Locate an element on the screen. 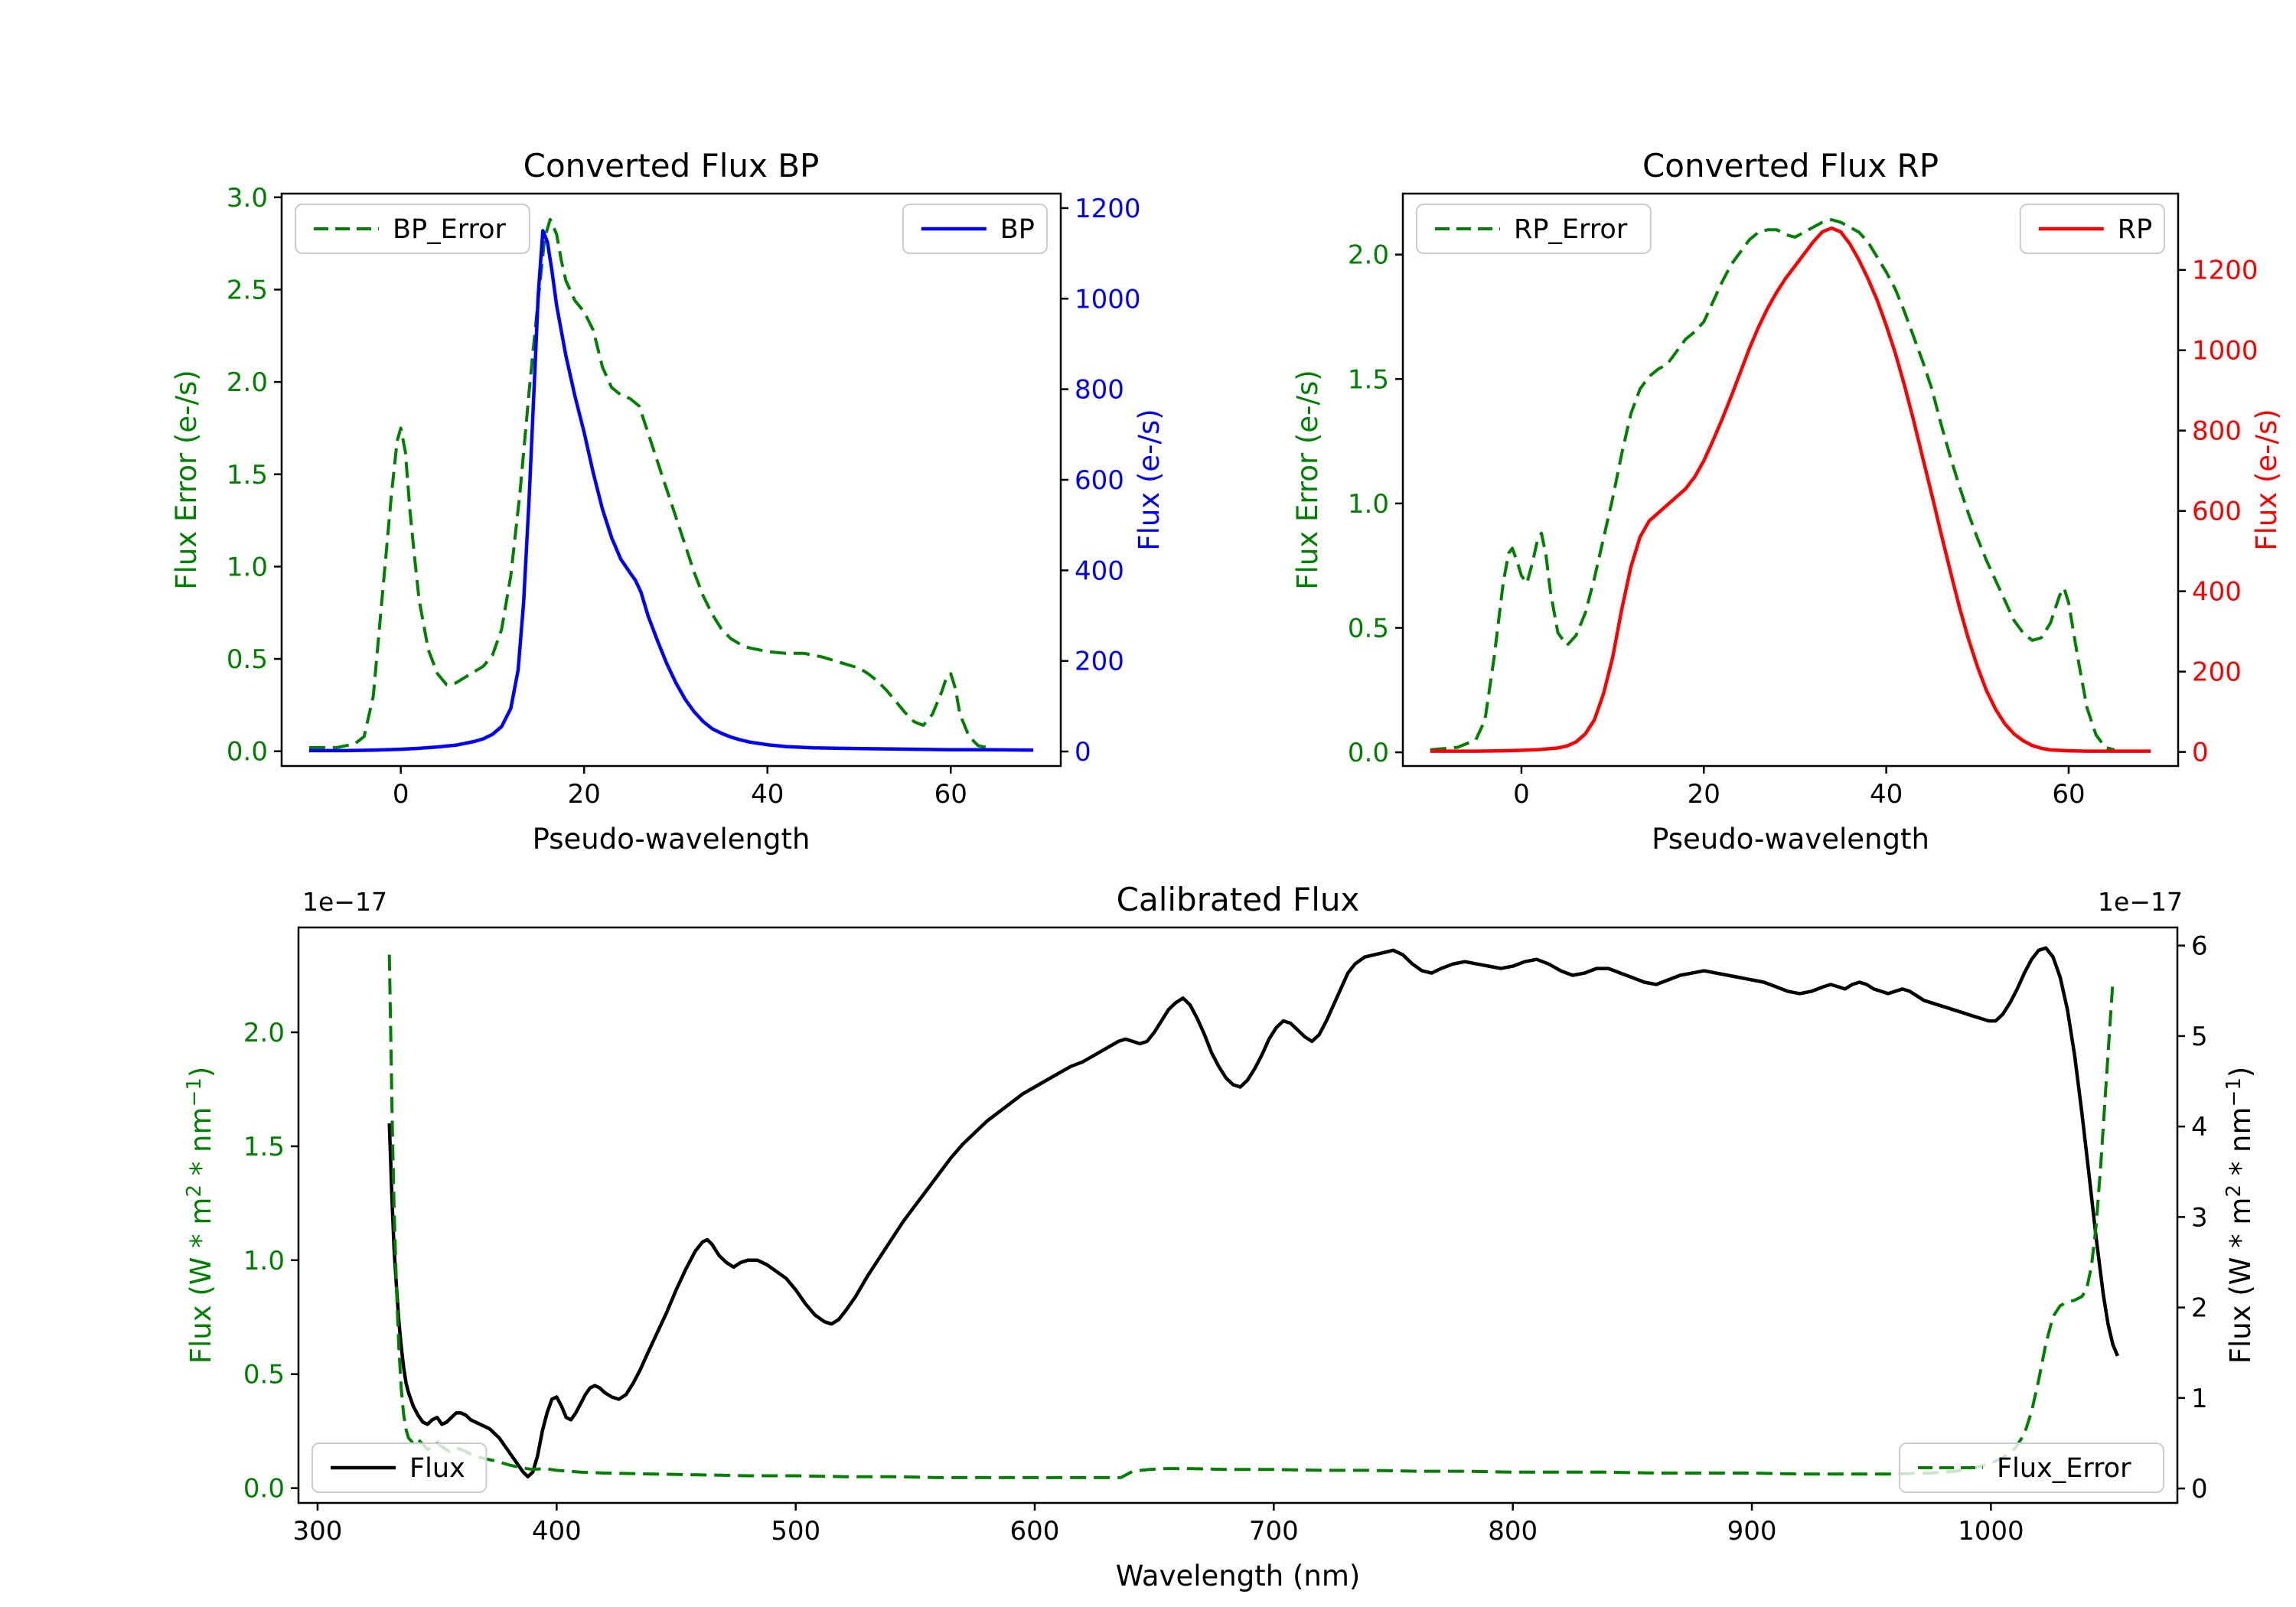 This screenshot has width=2296, height=1607. bp-x-ticks: 0 20 40 60 is located at coordinates (680, 788).